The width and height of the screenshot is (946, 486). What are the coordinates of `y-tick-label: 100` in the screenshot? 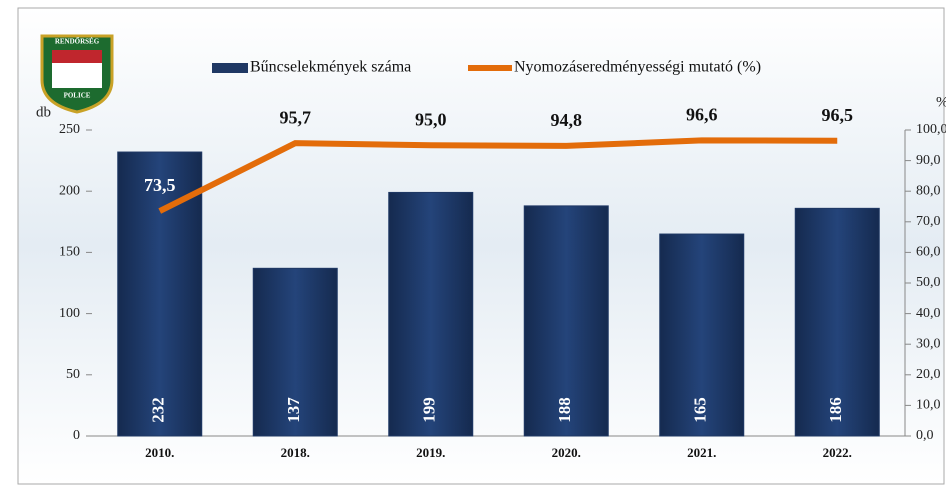 It's located at (69, 313).